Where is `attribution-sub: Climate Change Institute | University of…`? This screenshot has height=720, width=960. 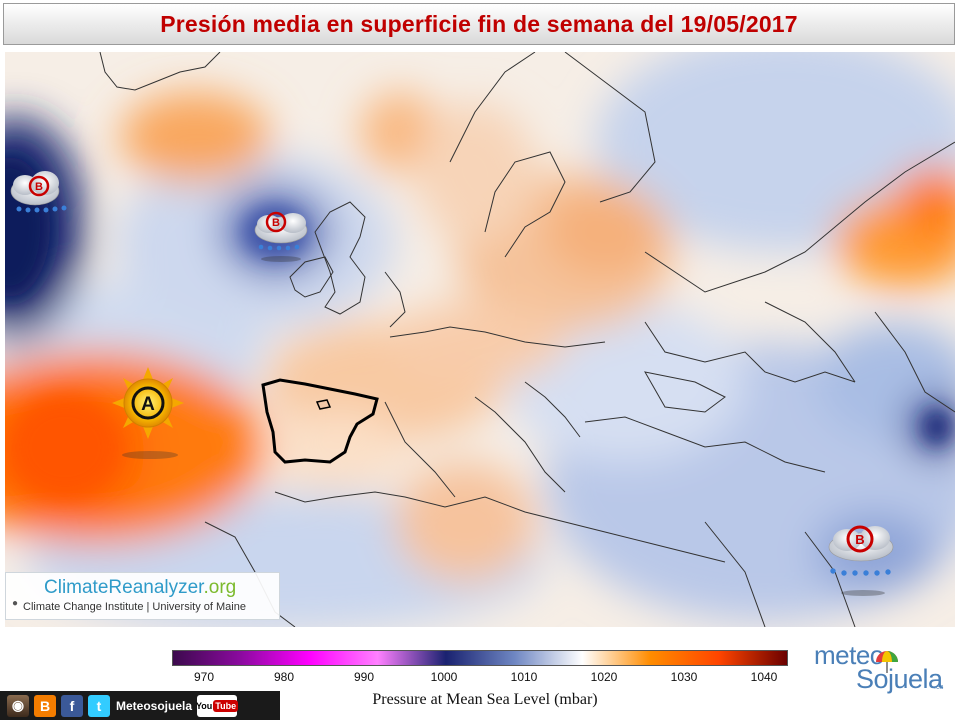 attribution-sub: Climate Change Institute | University of… is located at coordinates (134, 607).